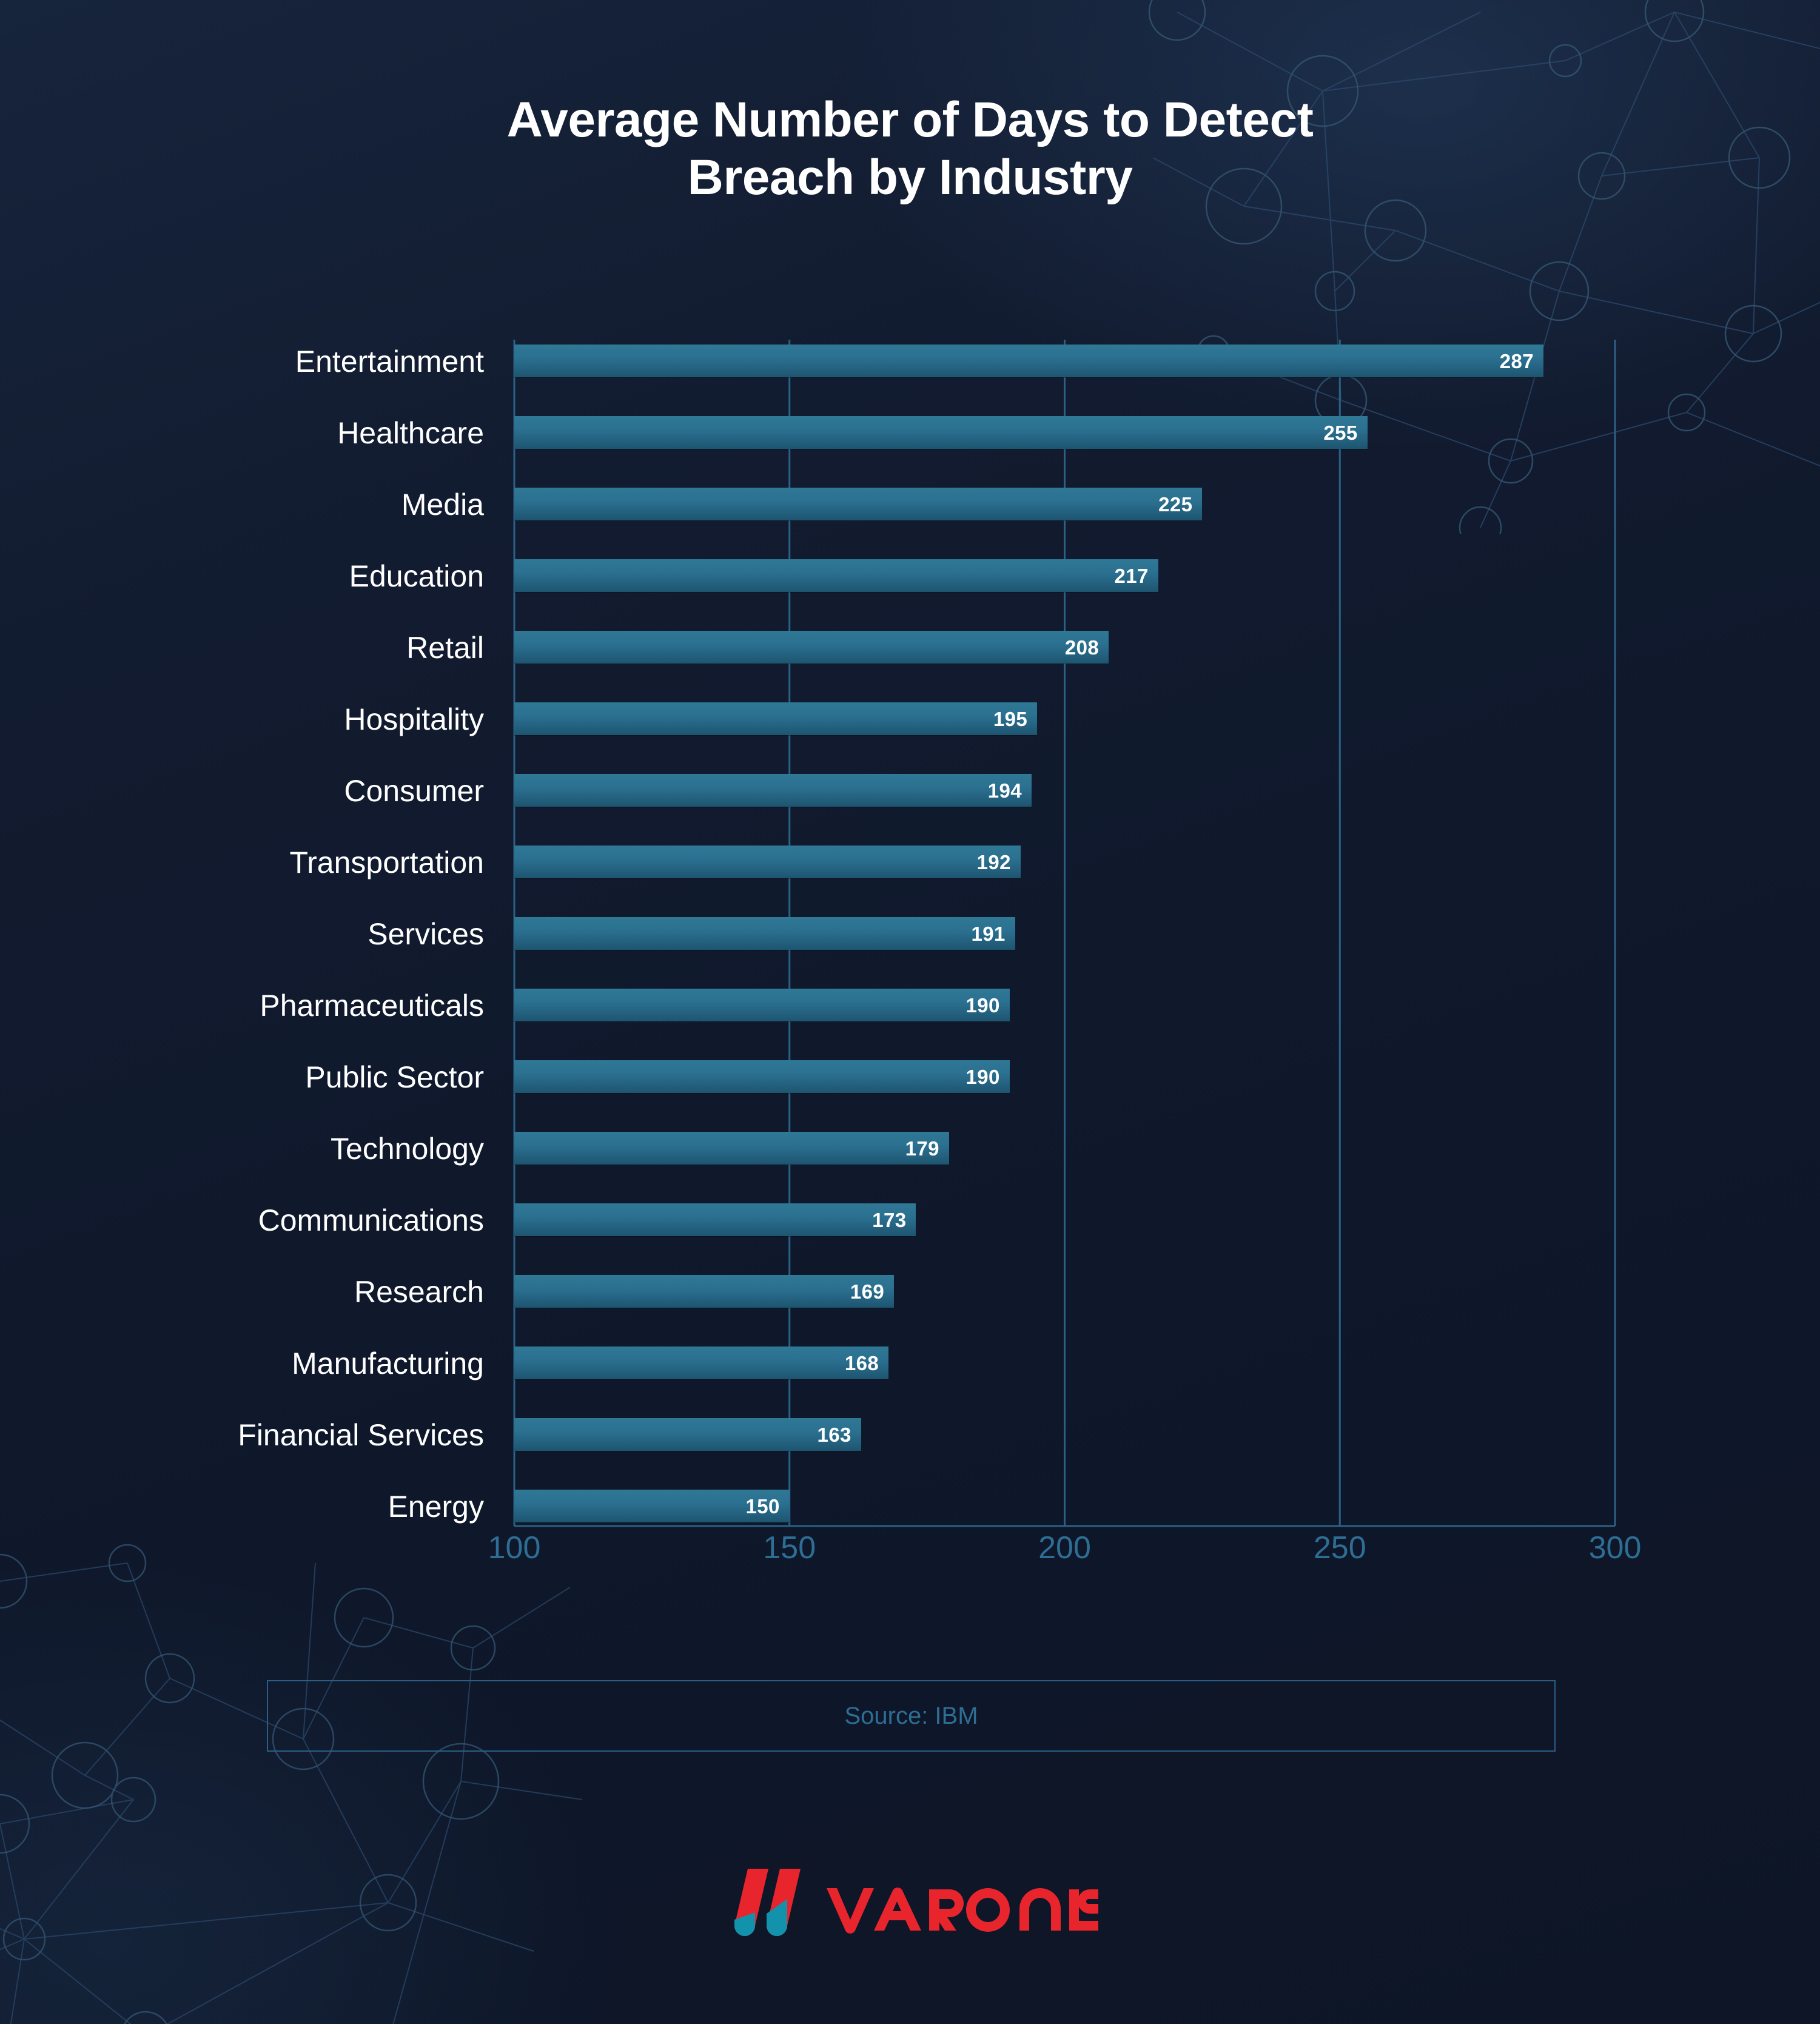 The height and width of the screenshot is (2024, 1820). I want to click on bar-value-label: 194, so click(1004, 790).